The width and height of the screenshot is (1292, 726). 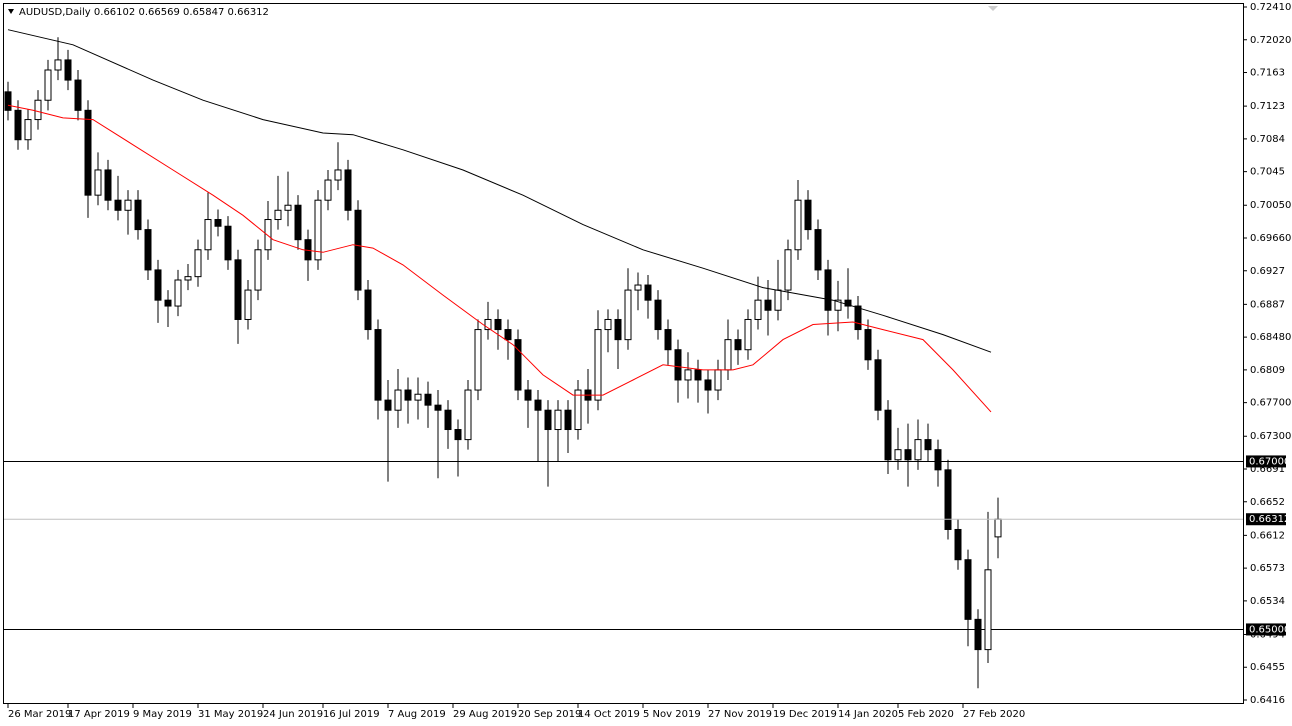 I want to click on x-tick-label: 17 Apr 2019, so click(x=99, y=714).